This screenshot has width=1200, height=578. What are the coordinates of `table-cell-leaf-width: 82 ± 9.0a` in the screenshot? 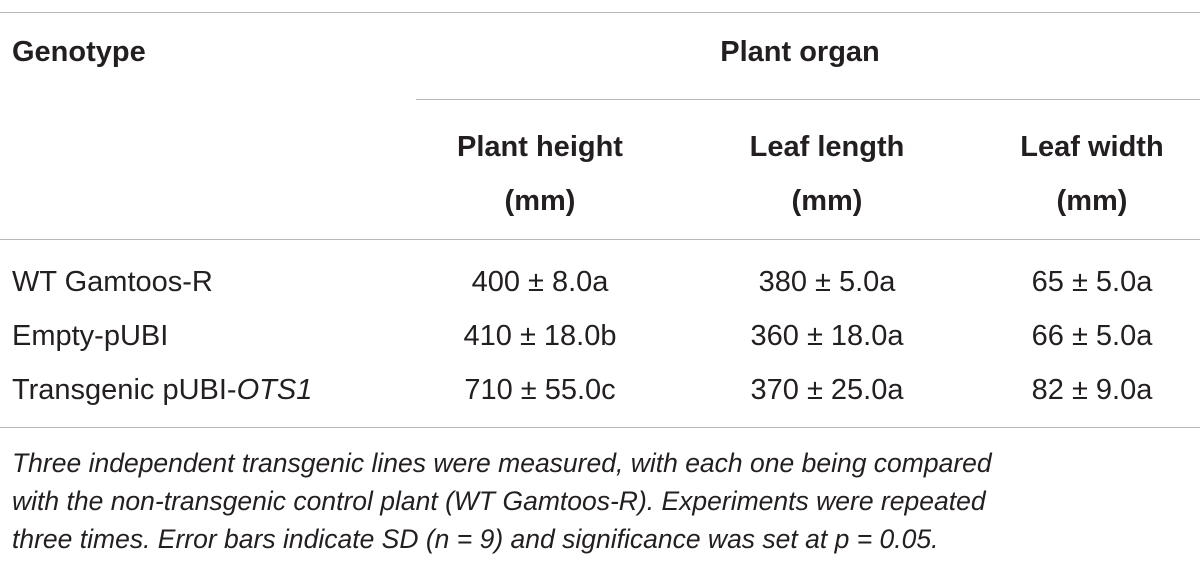 It's located at (1092, 390).